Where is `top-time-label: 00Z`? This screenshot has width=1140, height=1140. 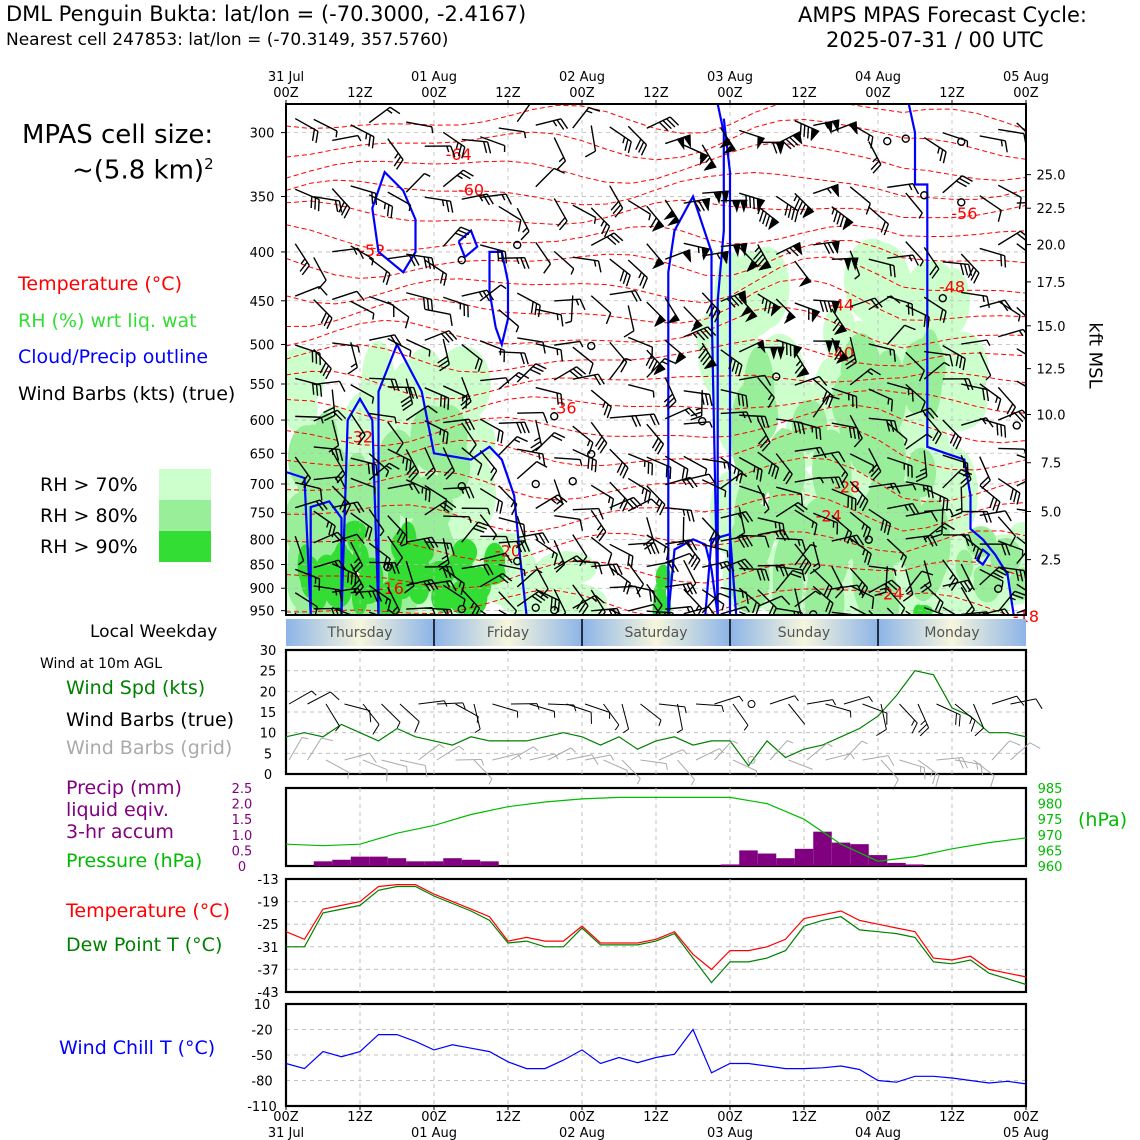
top-time-label: 00Z is located at coordinates (1026, 93).